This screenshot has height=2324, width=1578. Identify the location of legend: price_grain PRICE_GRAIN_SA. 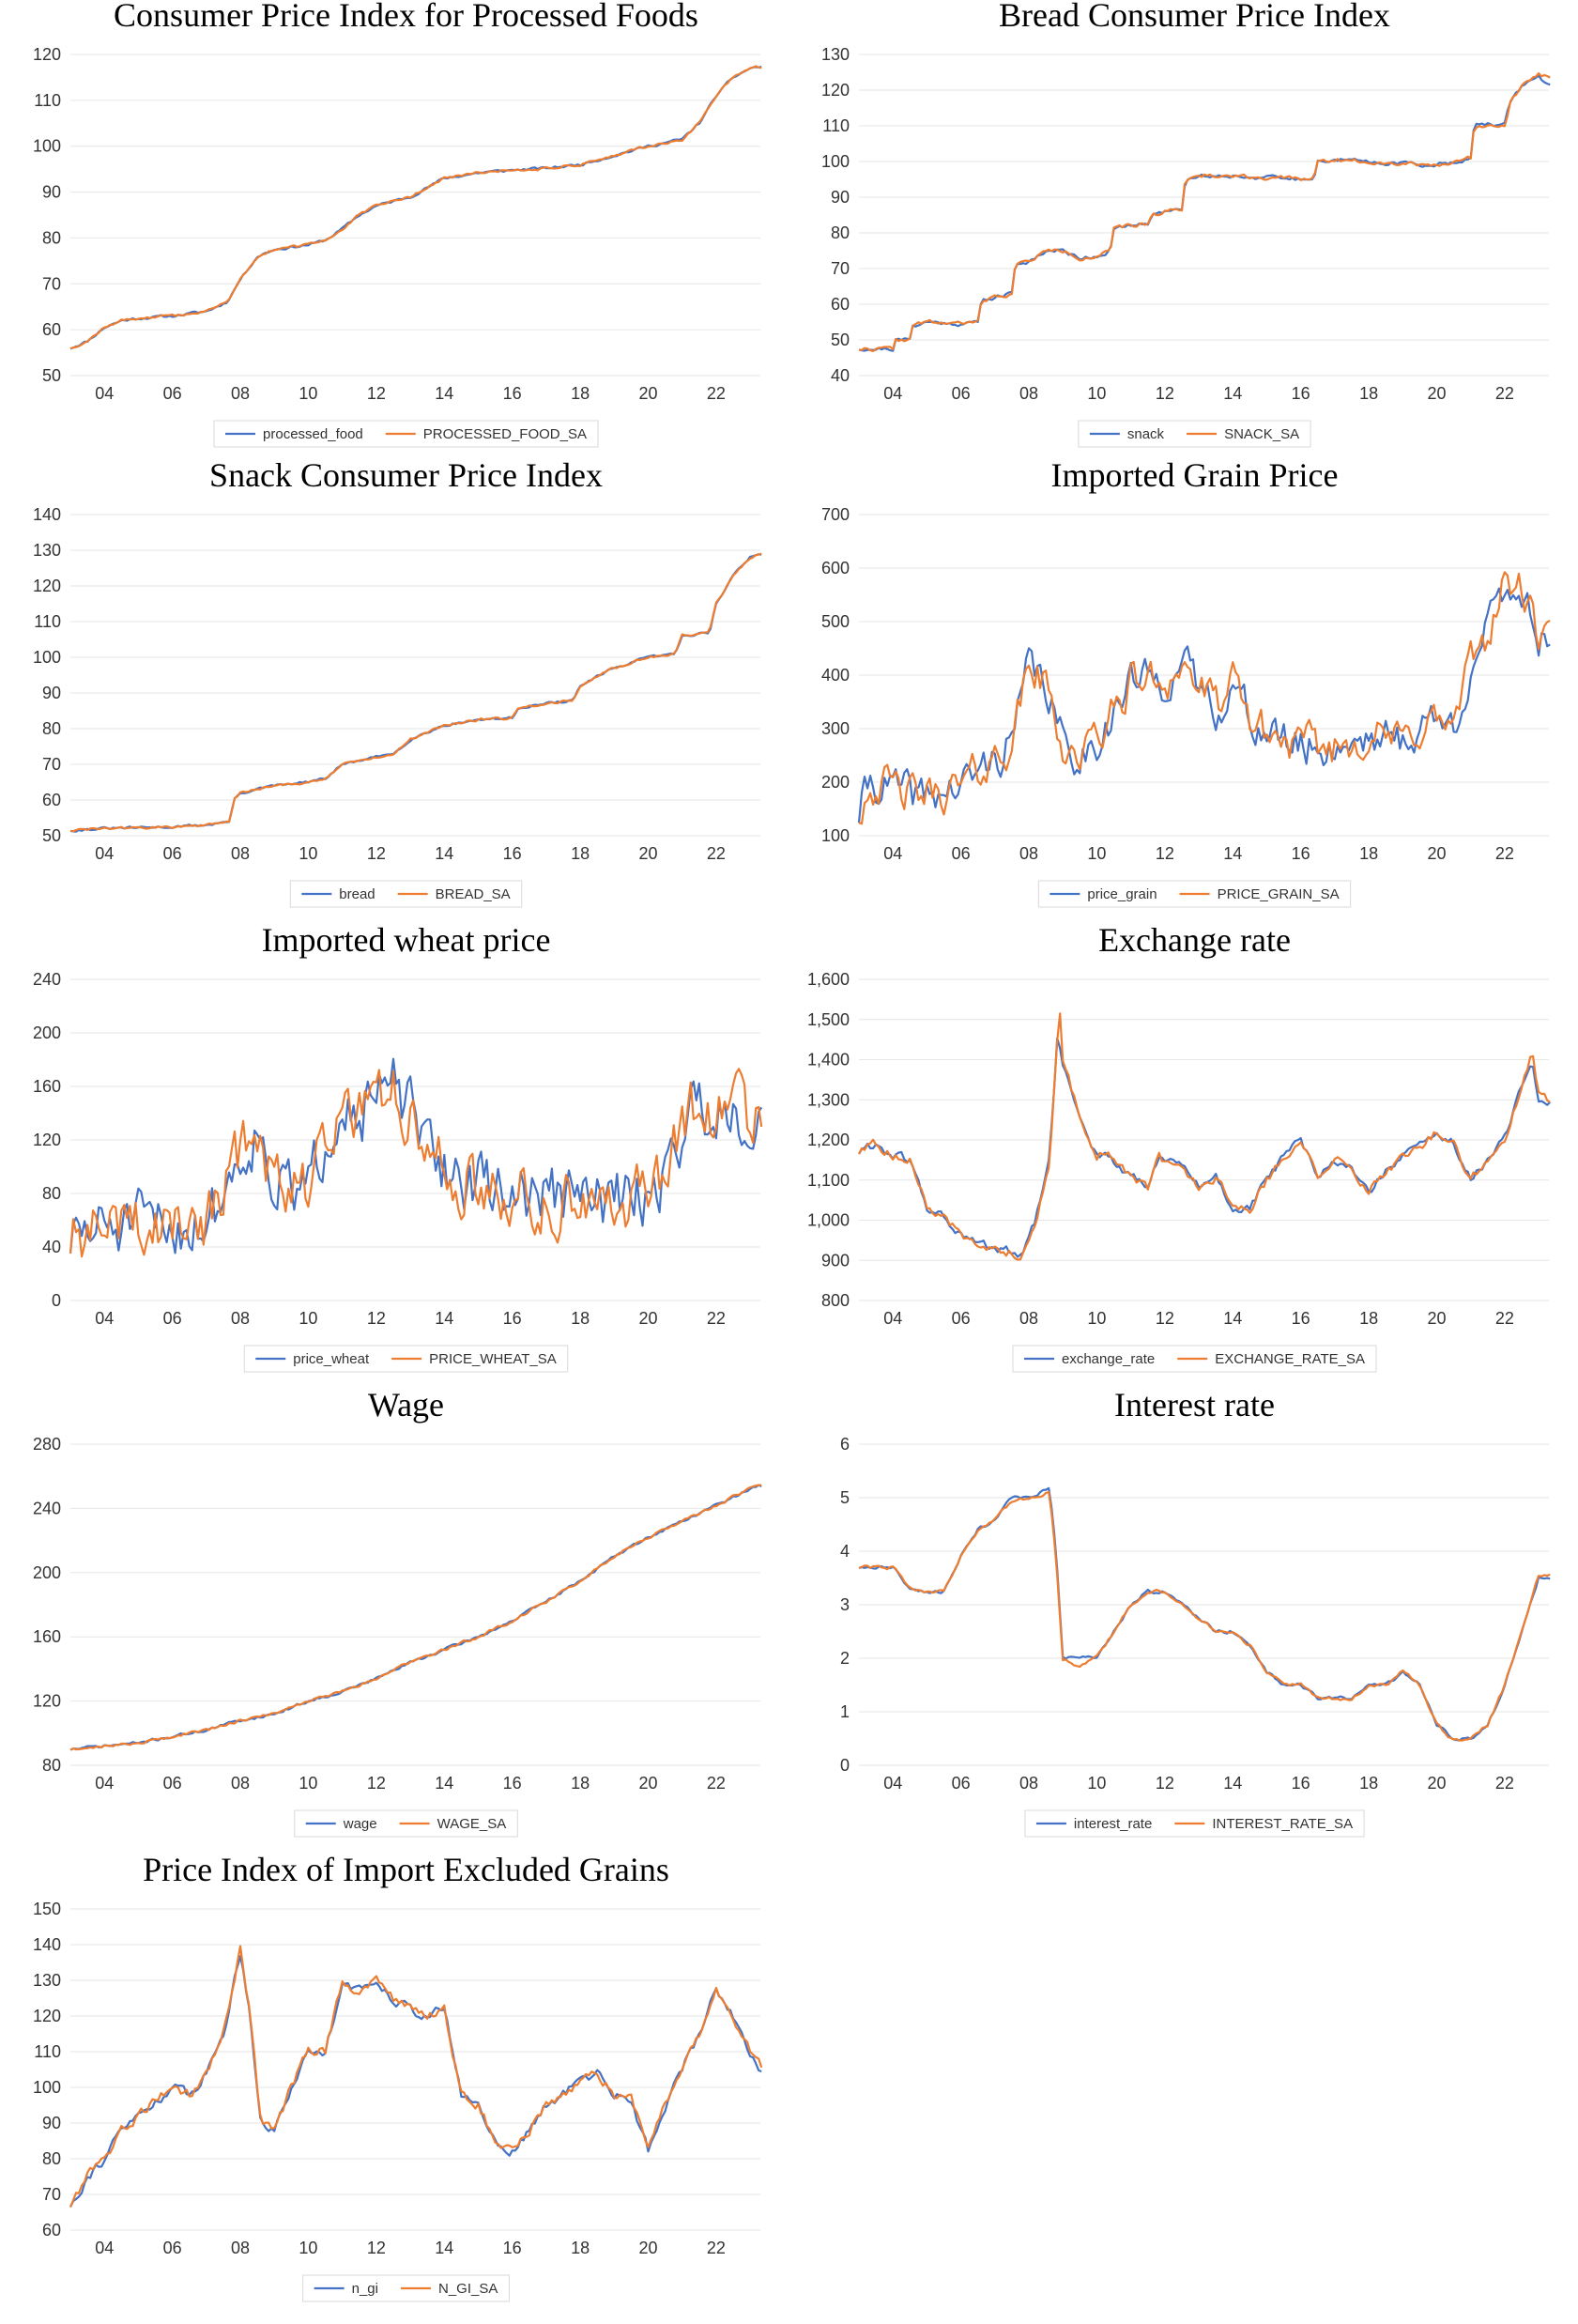
(1194, 894).